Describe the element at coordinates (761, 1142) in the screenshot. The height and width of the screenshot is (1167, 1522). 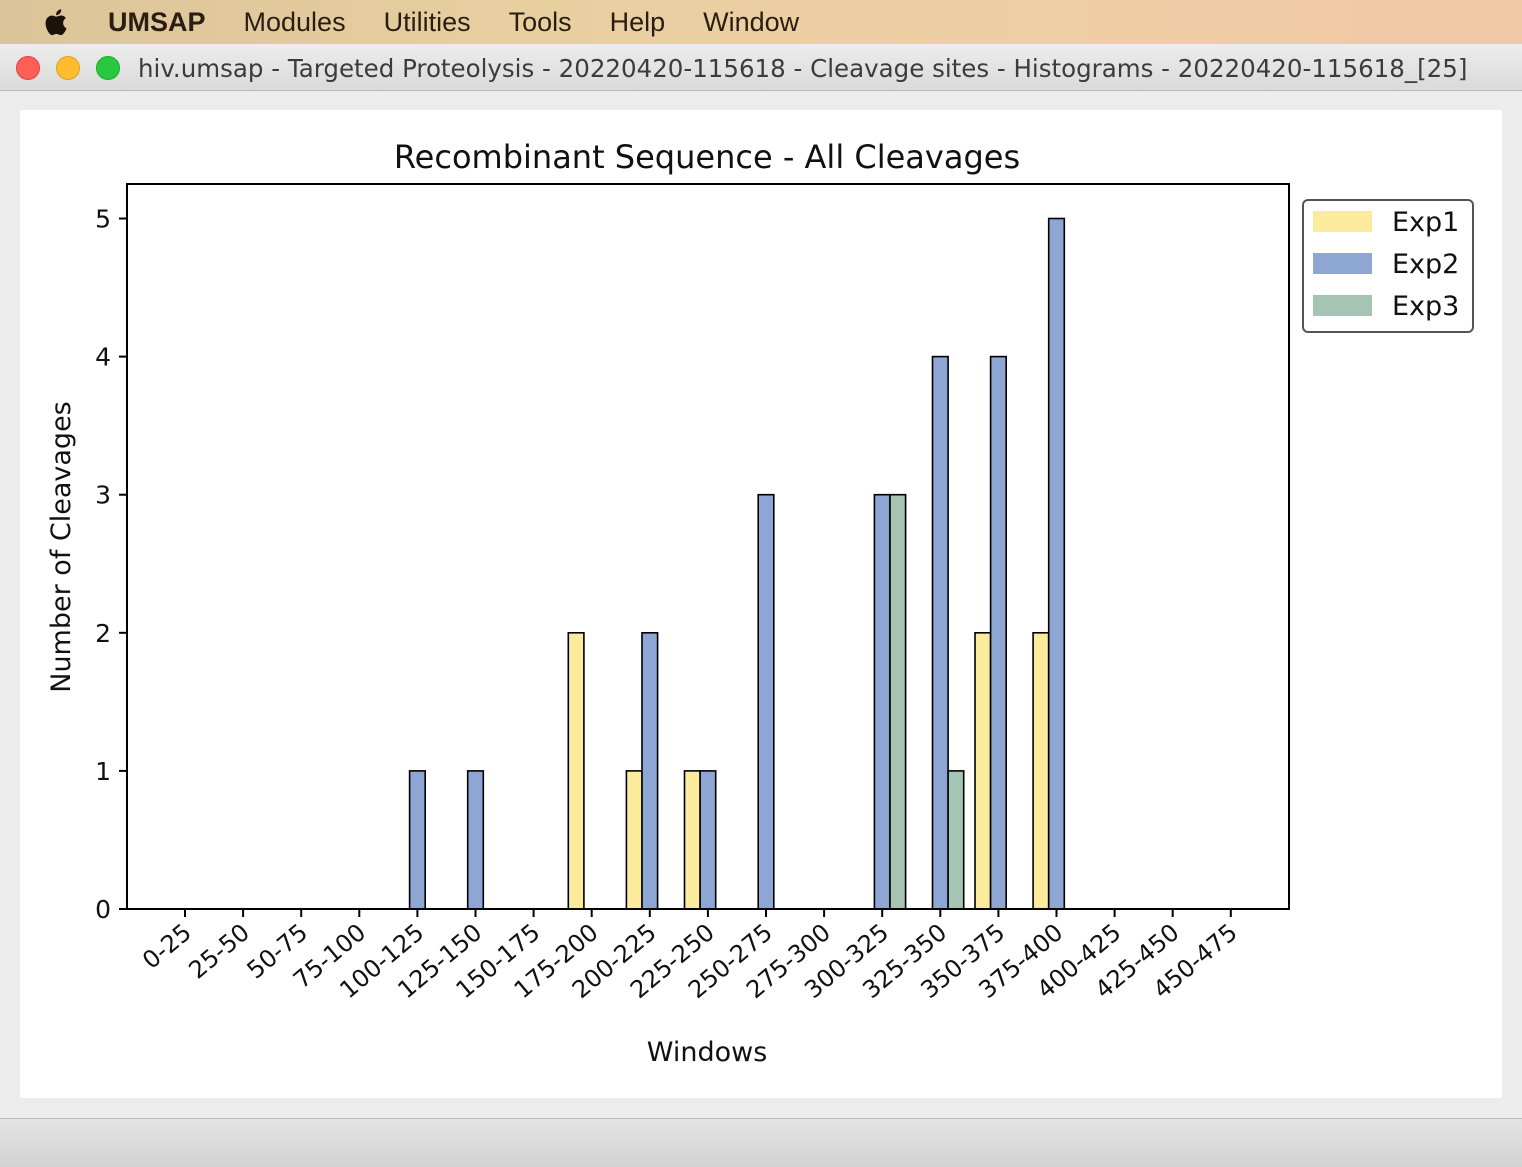
I see `status-bar` at that location.